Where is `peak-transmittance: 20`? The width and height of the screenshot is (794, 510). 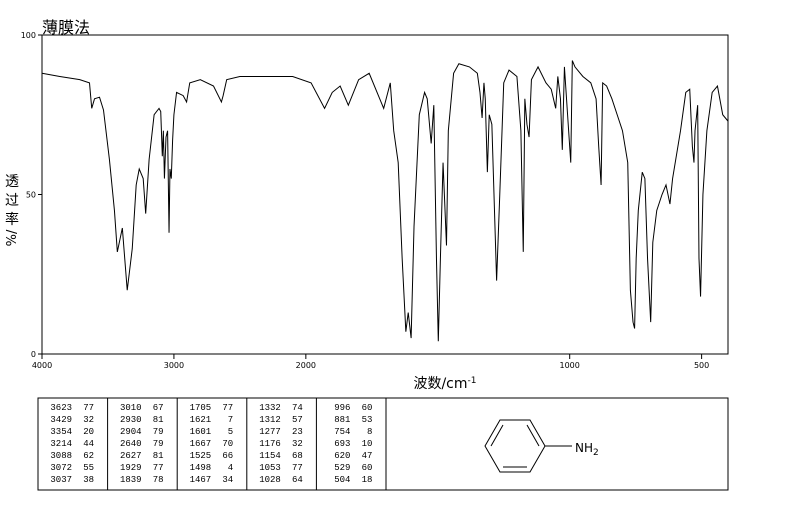 peak-transmittance: 20 is located at coordinates (88, 432).